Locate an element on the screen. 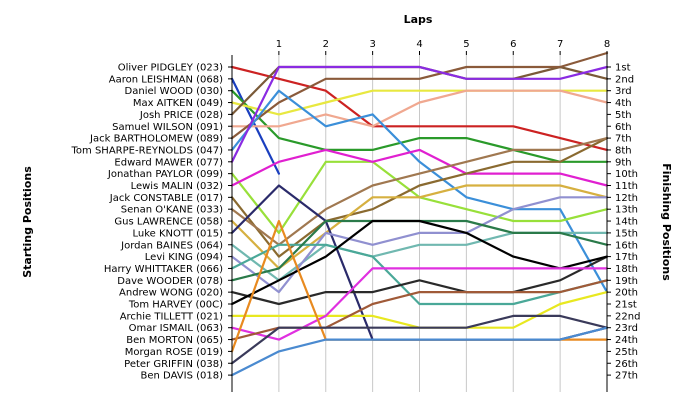  x-tick-label-8: 8 is located at coordinates (607, 44).